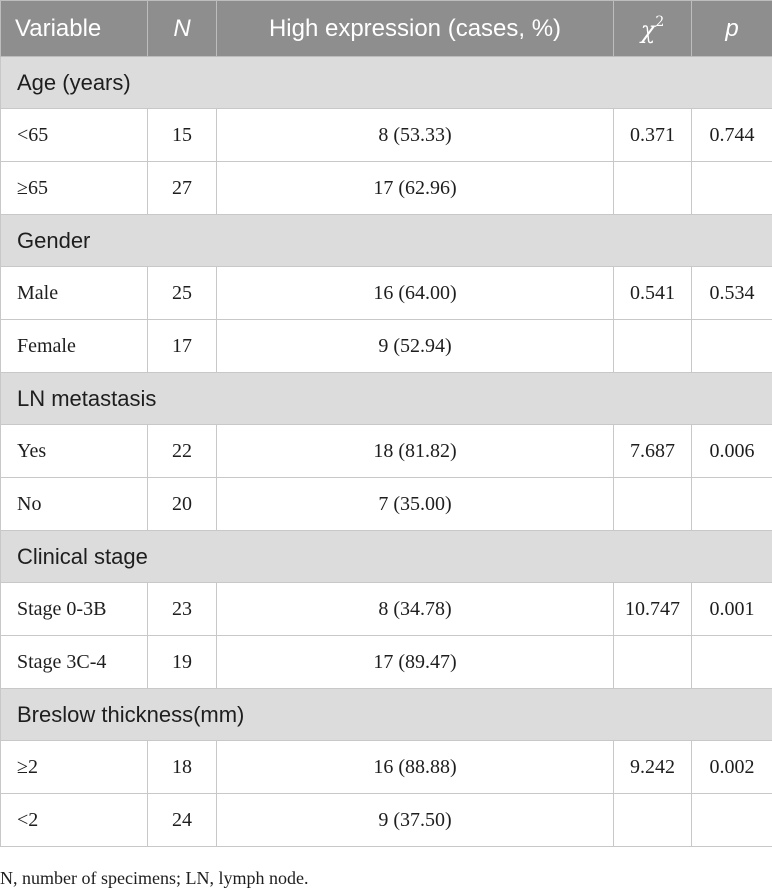  I want to click on table-row: Stage 3C-4 19 17 (89.47), so click(386, 662).